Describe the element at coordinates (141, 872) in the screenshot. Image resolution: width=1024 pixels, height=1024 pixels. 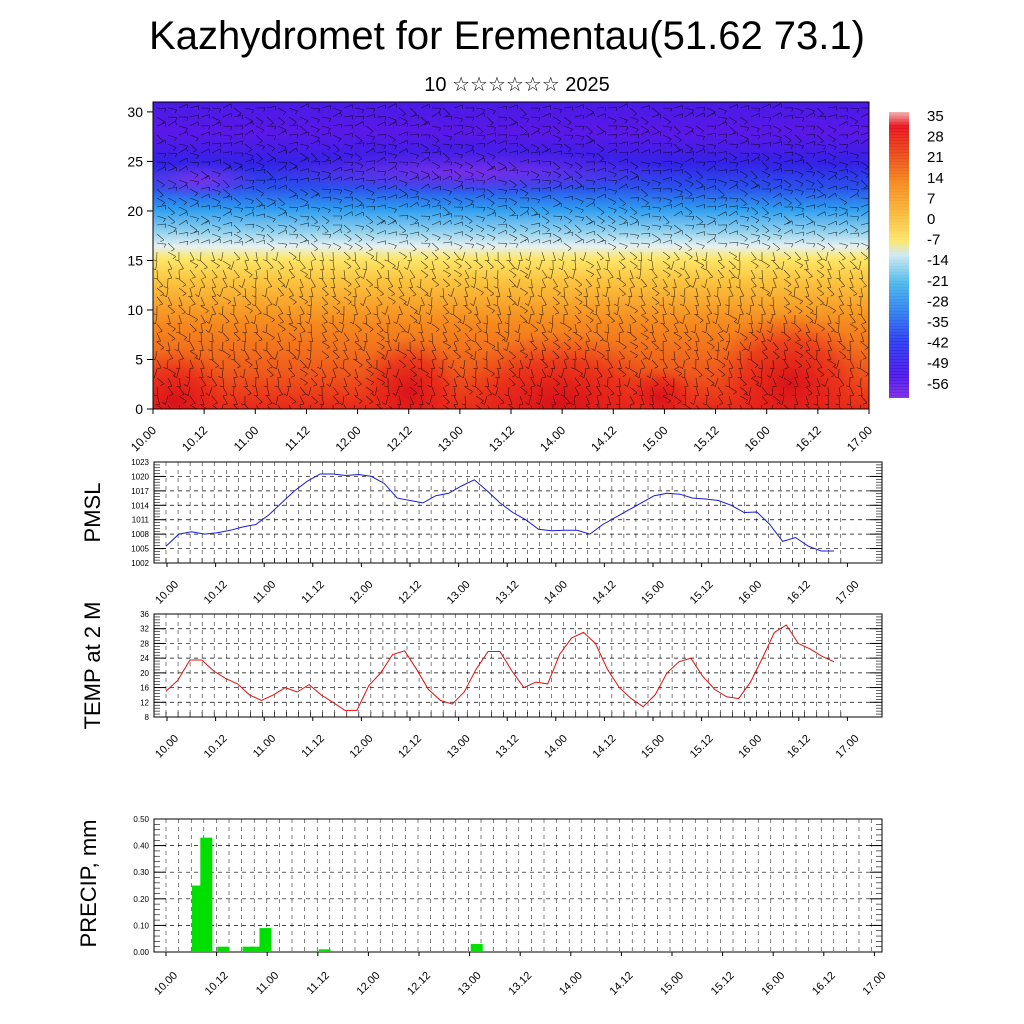
I see `y-tick-label: 0.30` at that location.